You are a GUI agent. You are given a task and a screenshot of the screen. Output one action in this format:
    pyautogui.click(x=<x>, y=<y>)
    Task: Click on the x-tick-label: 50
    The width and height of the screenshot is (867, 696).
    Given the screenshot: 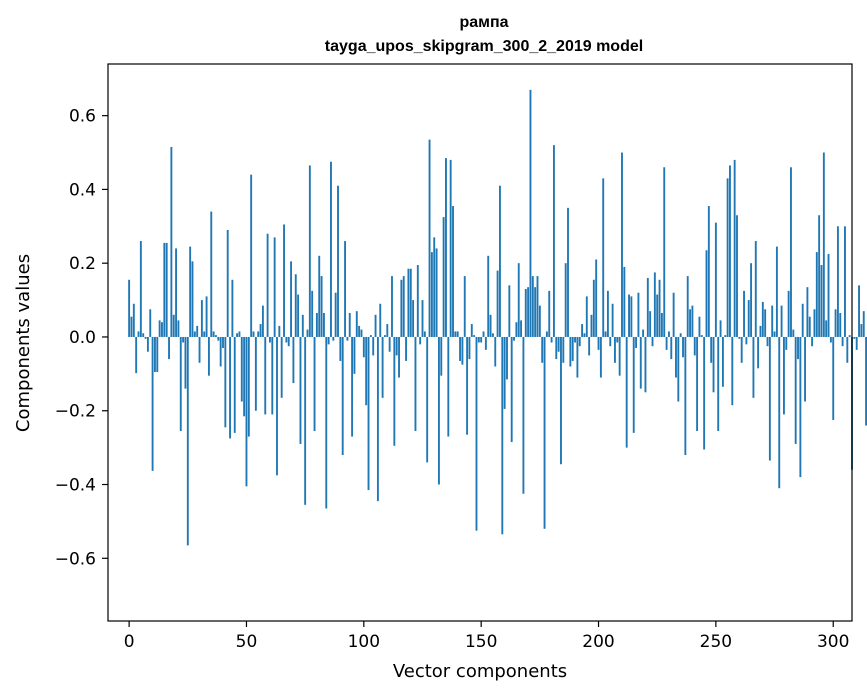 What is the action you would take?
    pyautogui.click(x=247, y=642)
    